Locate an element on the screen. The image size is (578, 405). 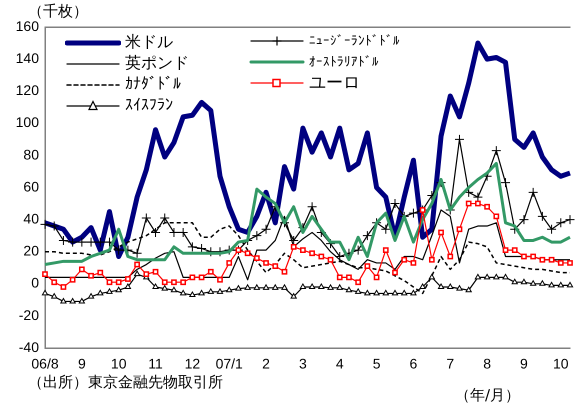
x-tick-label: 4 is located at coordinates (340, 363).